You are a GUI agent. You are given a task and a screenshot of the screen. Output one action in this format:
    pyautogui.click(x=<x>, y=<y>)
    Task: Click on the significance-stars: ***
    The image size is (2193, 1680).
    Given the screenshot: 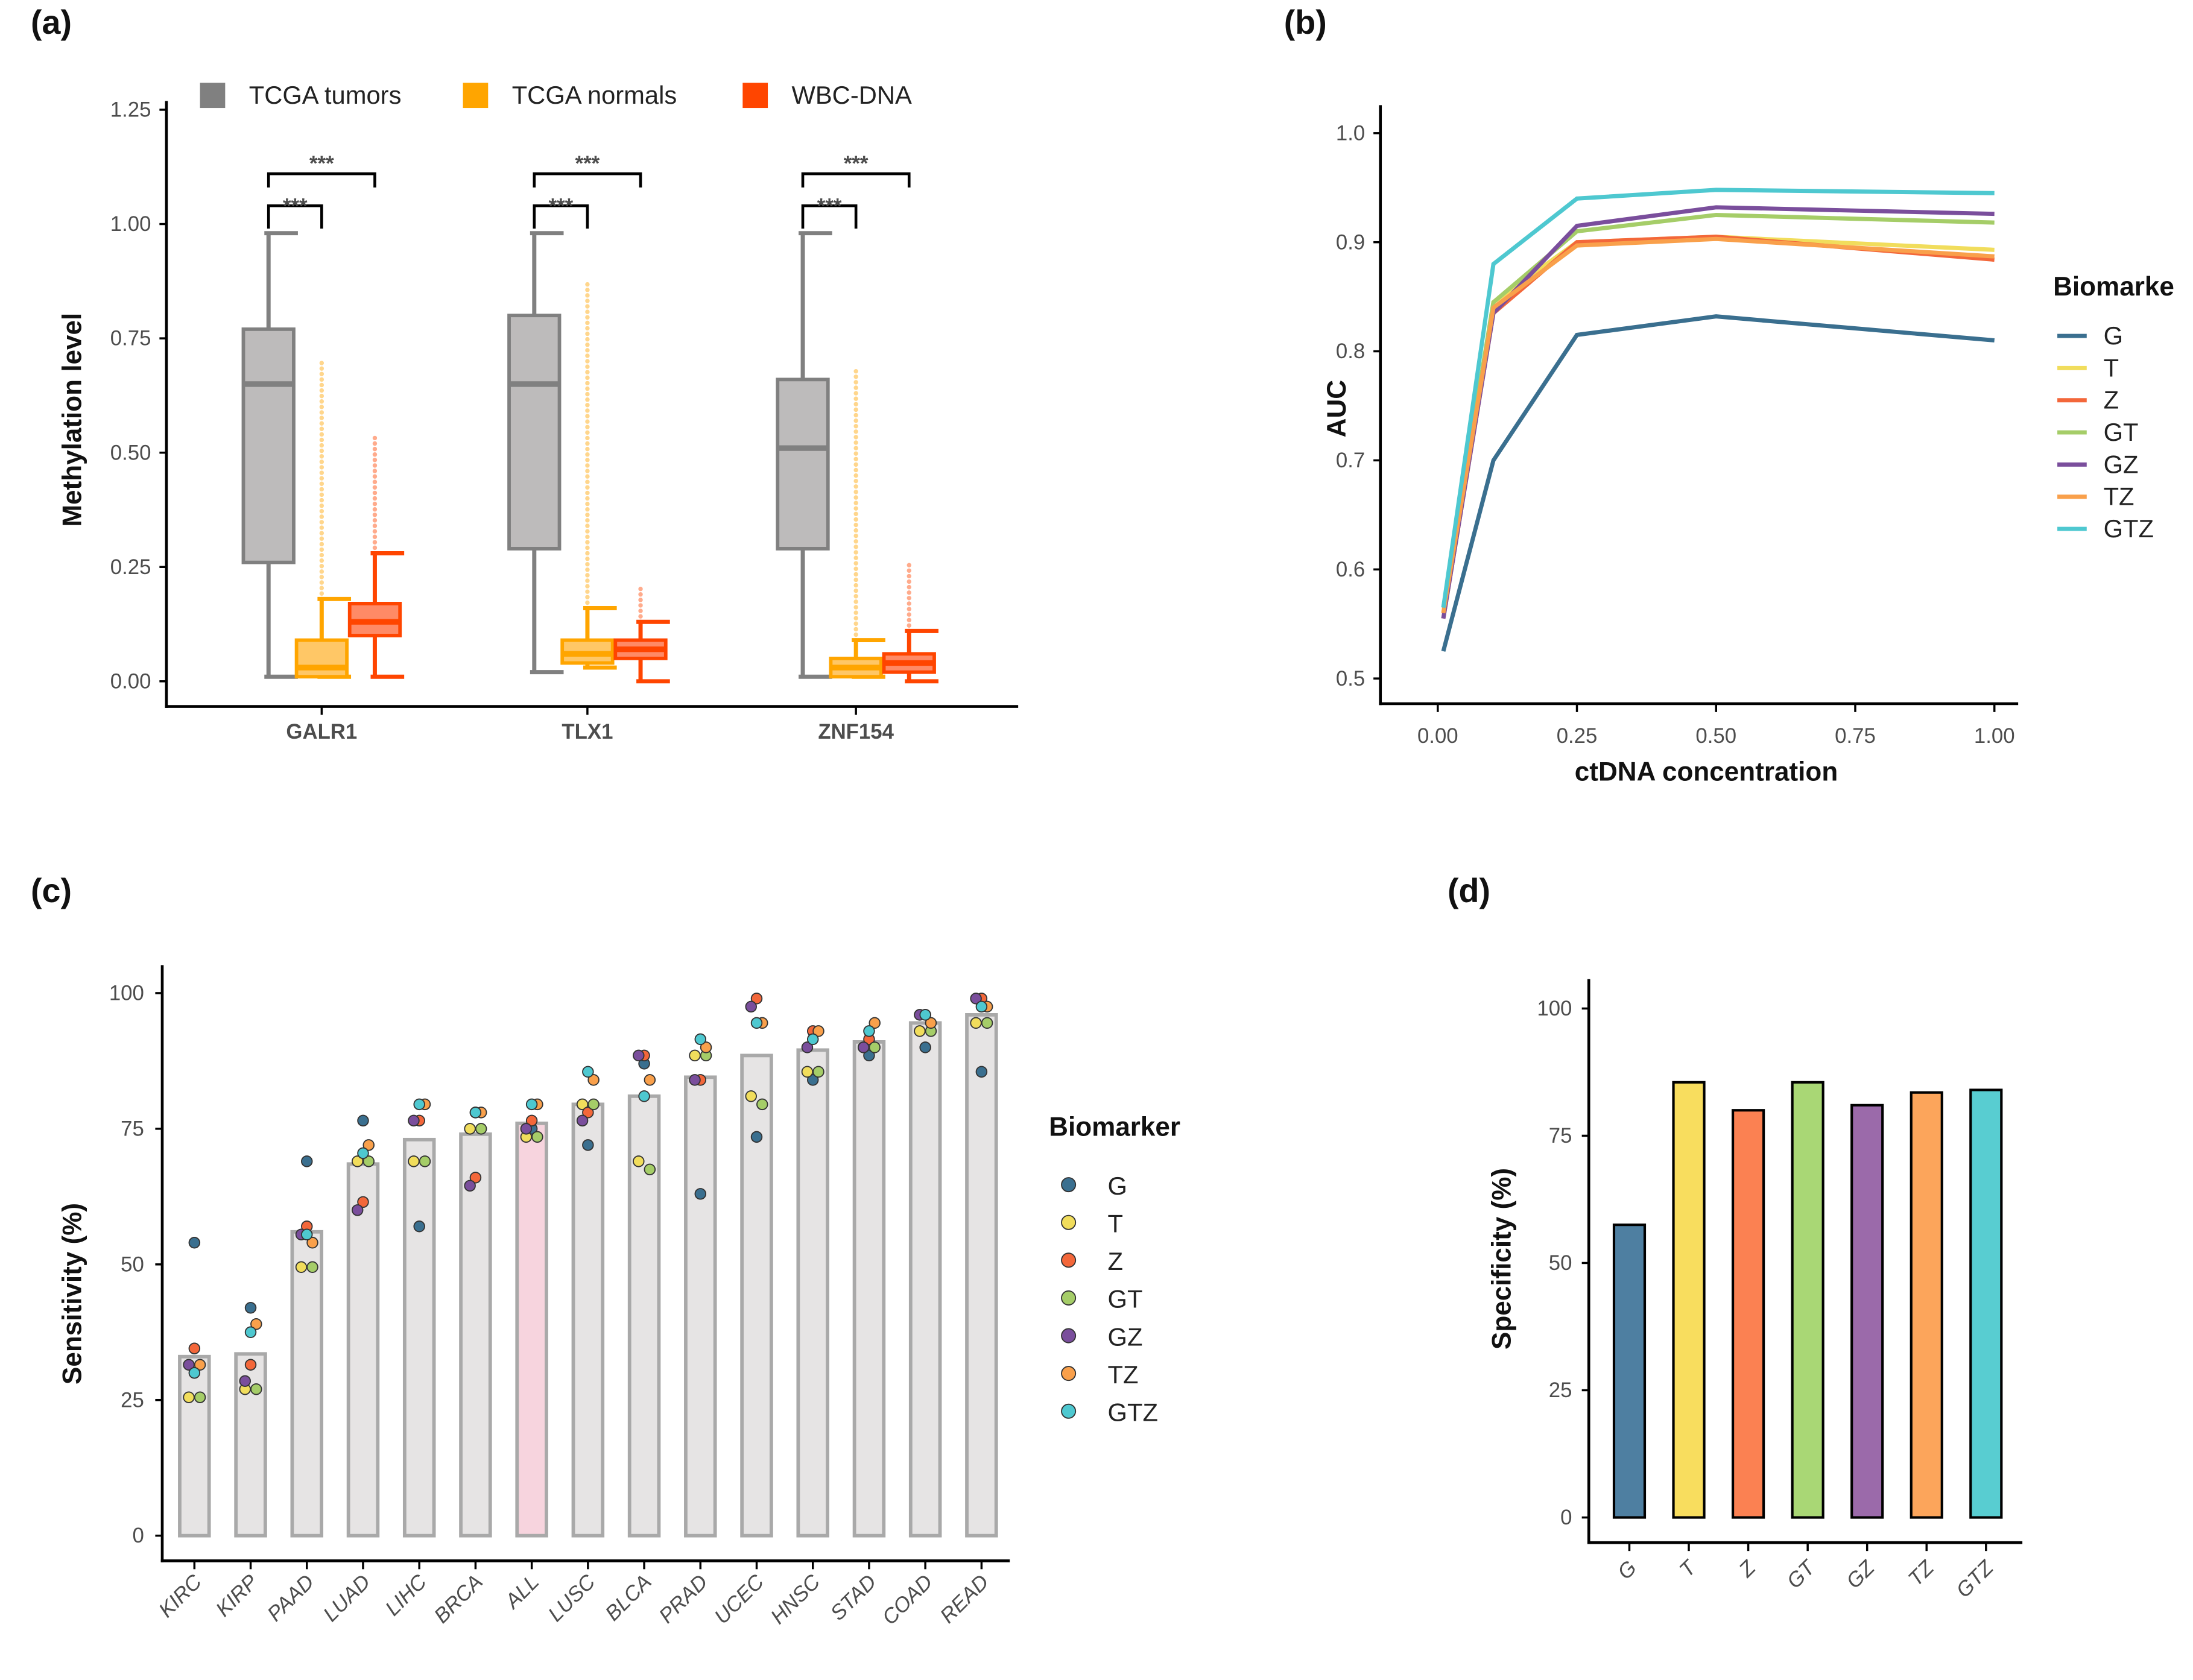 What is the action you would take?
    pyautogui.click(x=322, y=164)
    